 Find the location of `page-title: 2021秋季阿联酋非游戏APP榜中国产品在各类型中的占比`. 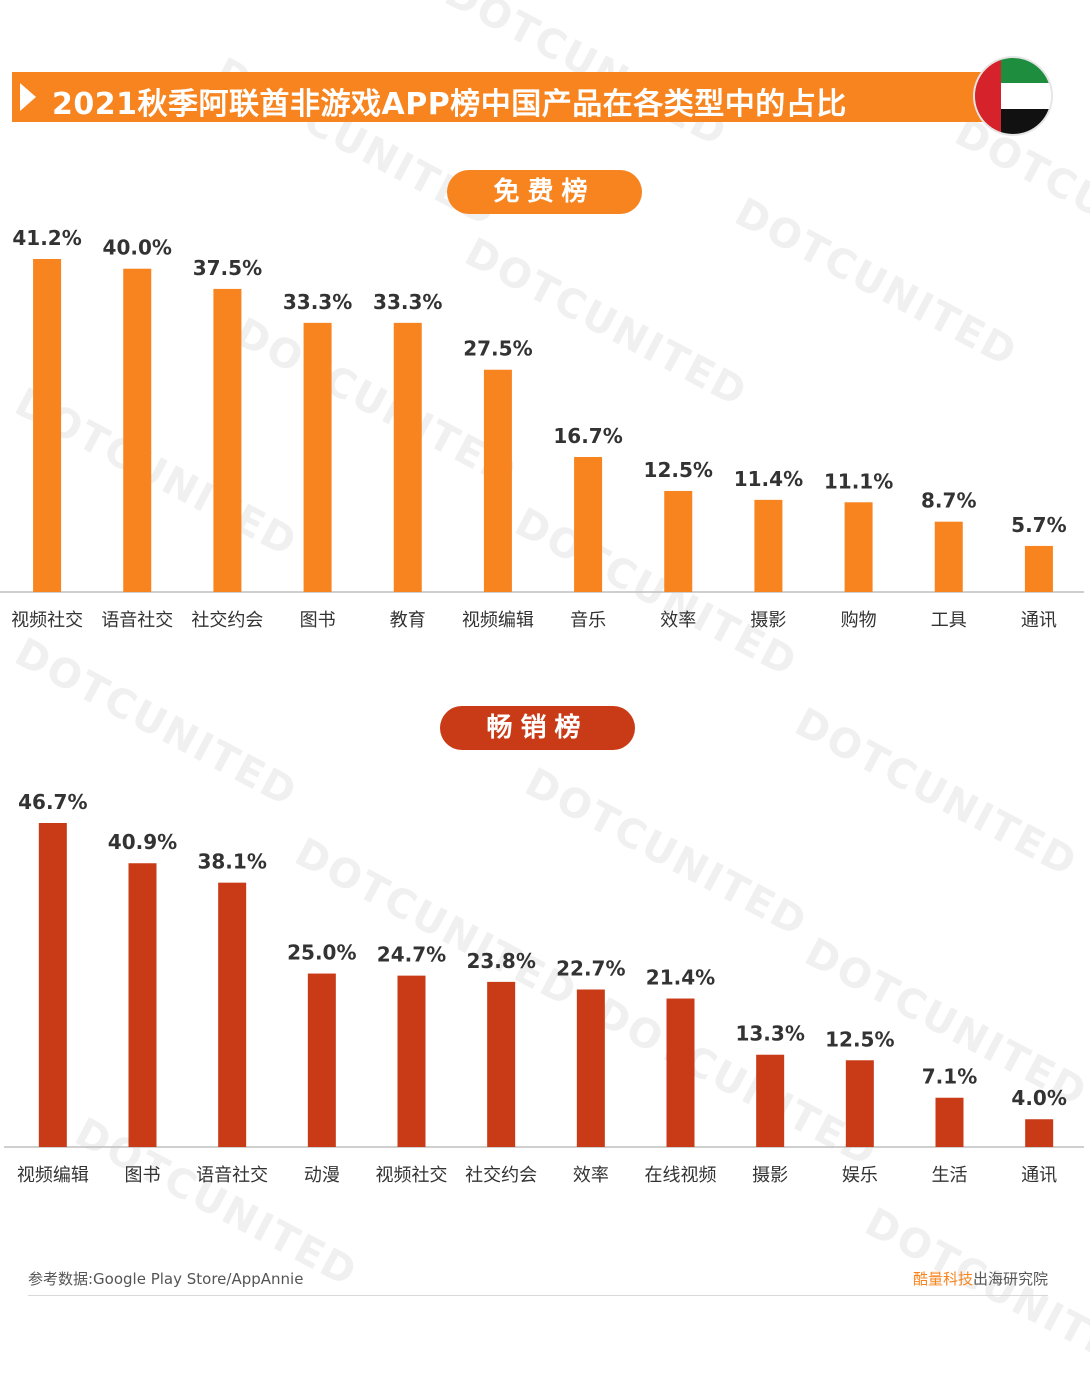

page-title: 2021秋季阿联酋非游戏APP榜中国产品在各类型中的占比 is located at coordinates (449, 104).